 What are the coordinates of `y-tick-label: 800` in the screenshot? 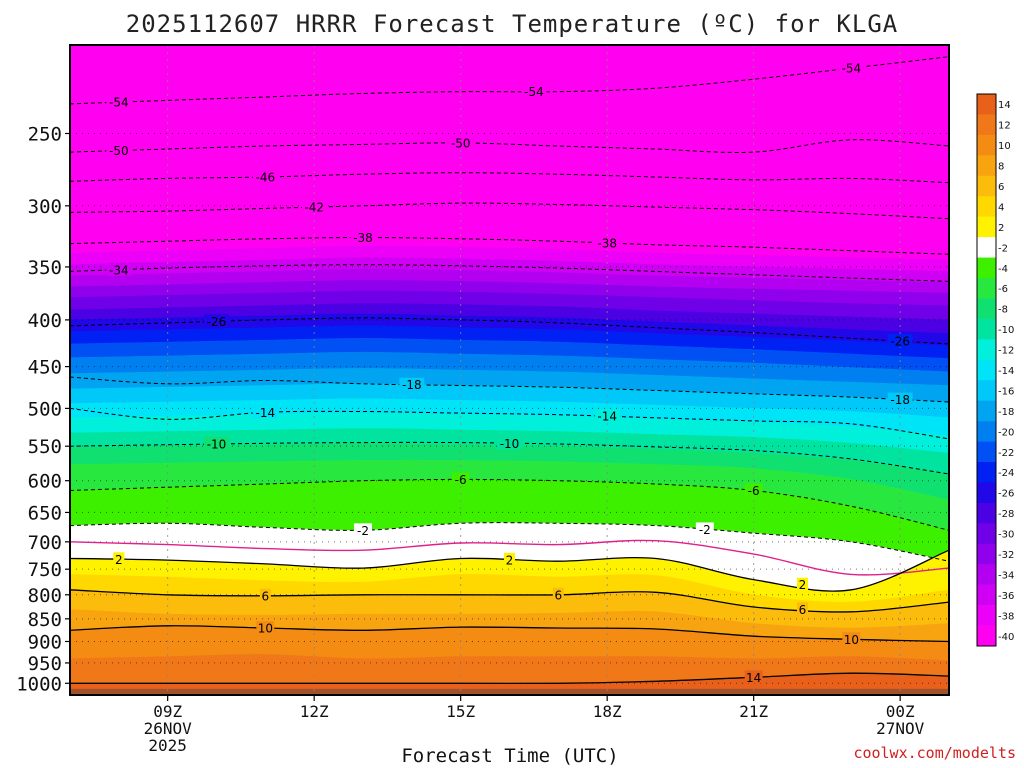 It's located at (45, 596).